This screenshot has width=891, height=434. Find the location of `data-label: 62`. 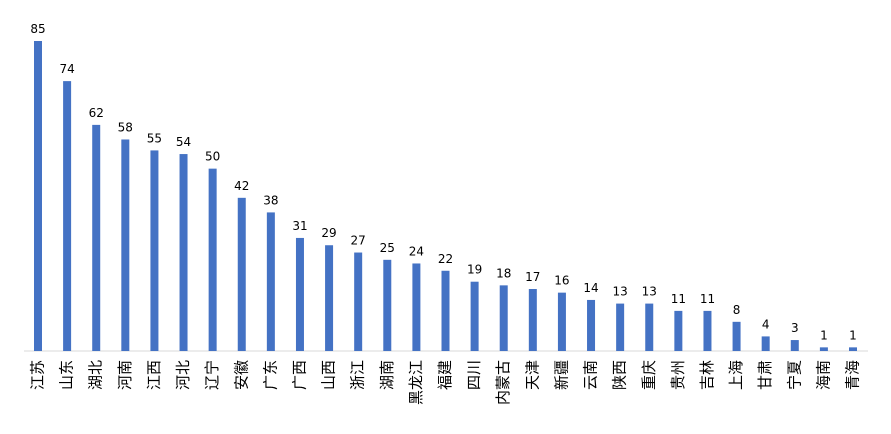

data-label: 62 is located at coordinates (96, 113).